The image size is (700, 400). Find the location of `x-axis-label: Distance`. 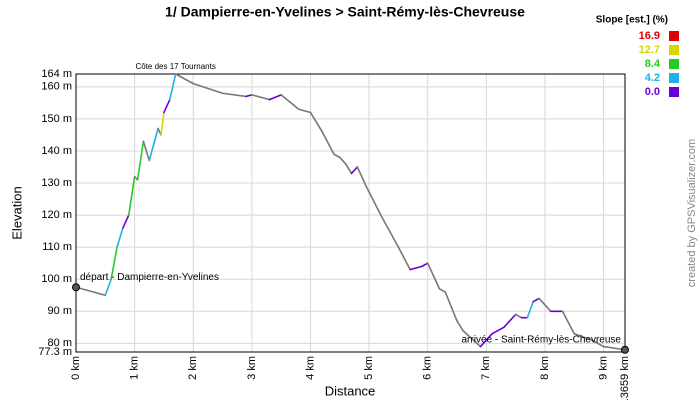

x-axis-label: Distance is located at coordinates (350, 390).